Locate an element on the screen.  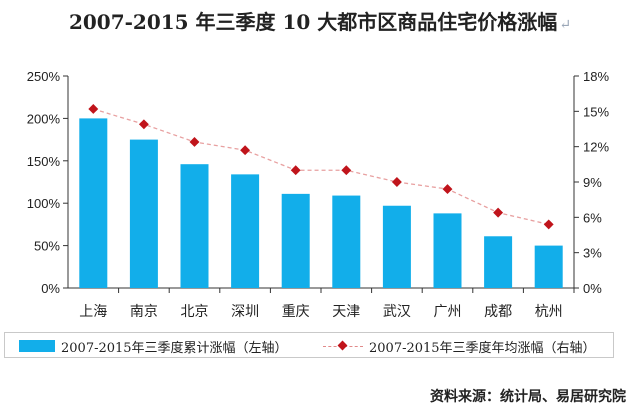
x-axis-tick-label: 北京 is located at coordinates (195, 312).